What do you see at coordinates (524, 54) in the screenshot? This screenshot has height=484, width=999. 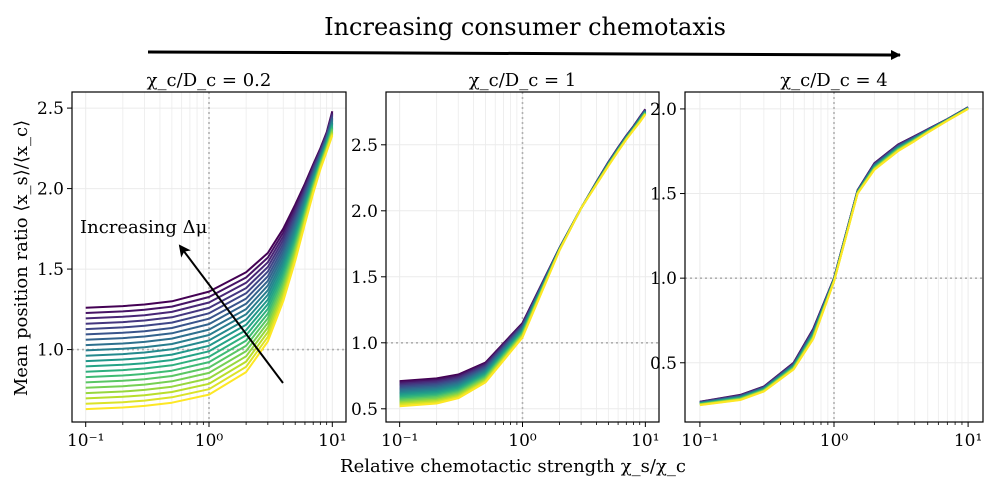 I see `banner-arrow` at bounding box center [524, 54].